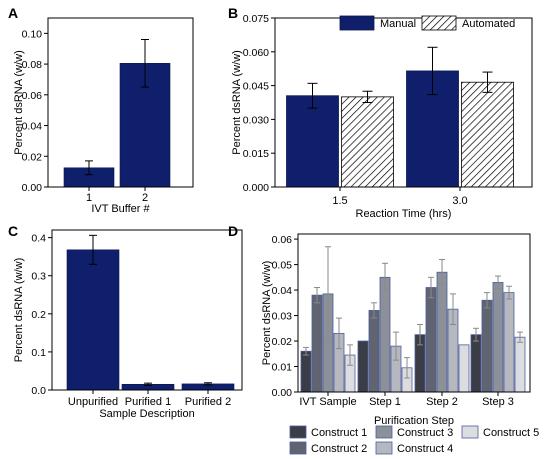  Describe the element at coordinates (38, 391) in the screenshot. I see `y-tick-label: 0.0` at that location.